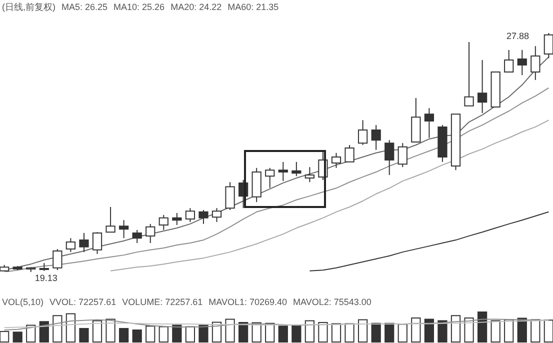  What do you see at coordinates (196, 7) in the screenshot?
I see `text: MA20: 24.22` at bounding box center [196, 7].